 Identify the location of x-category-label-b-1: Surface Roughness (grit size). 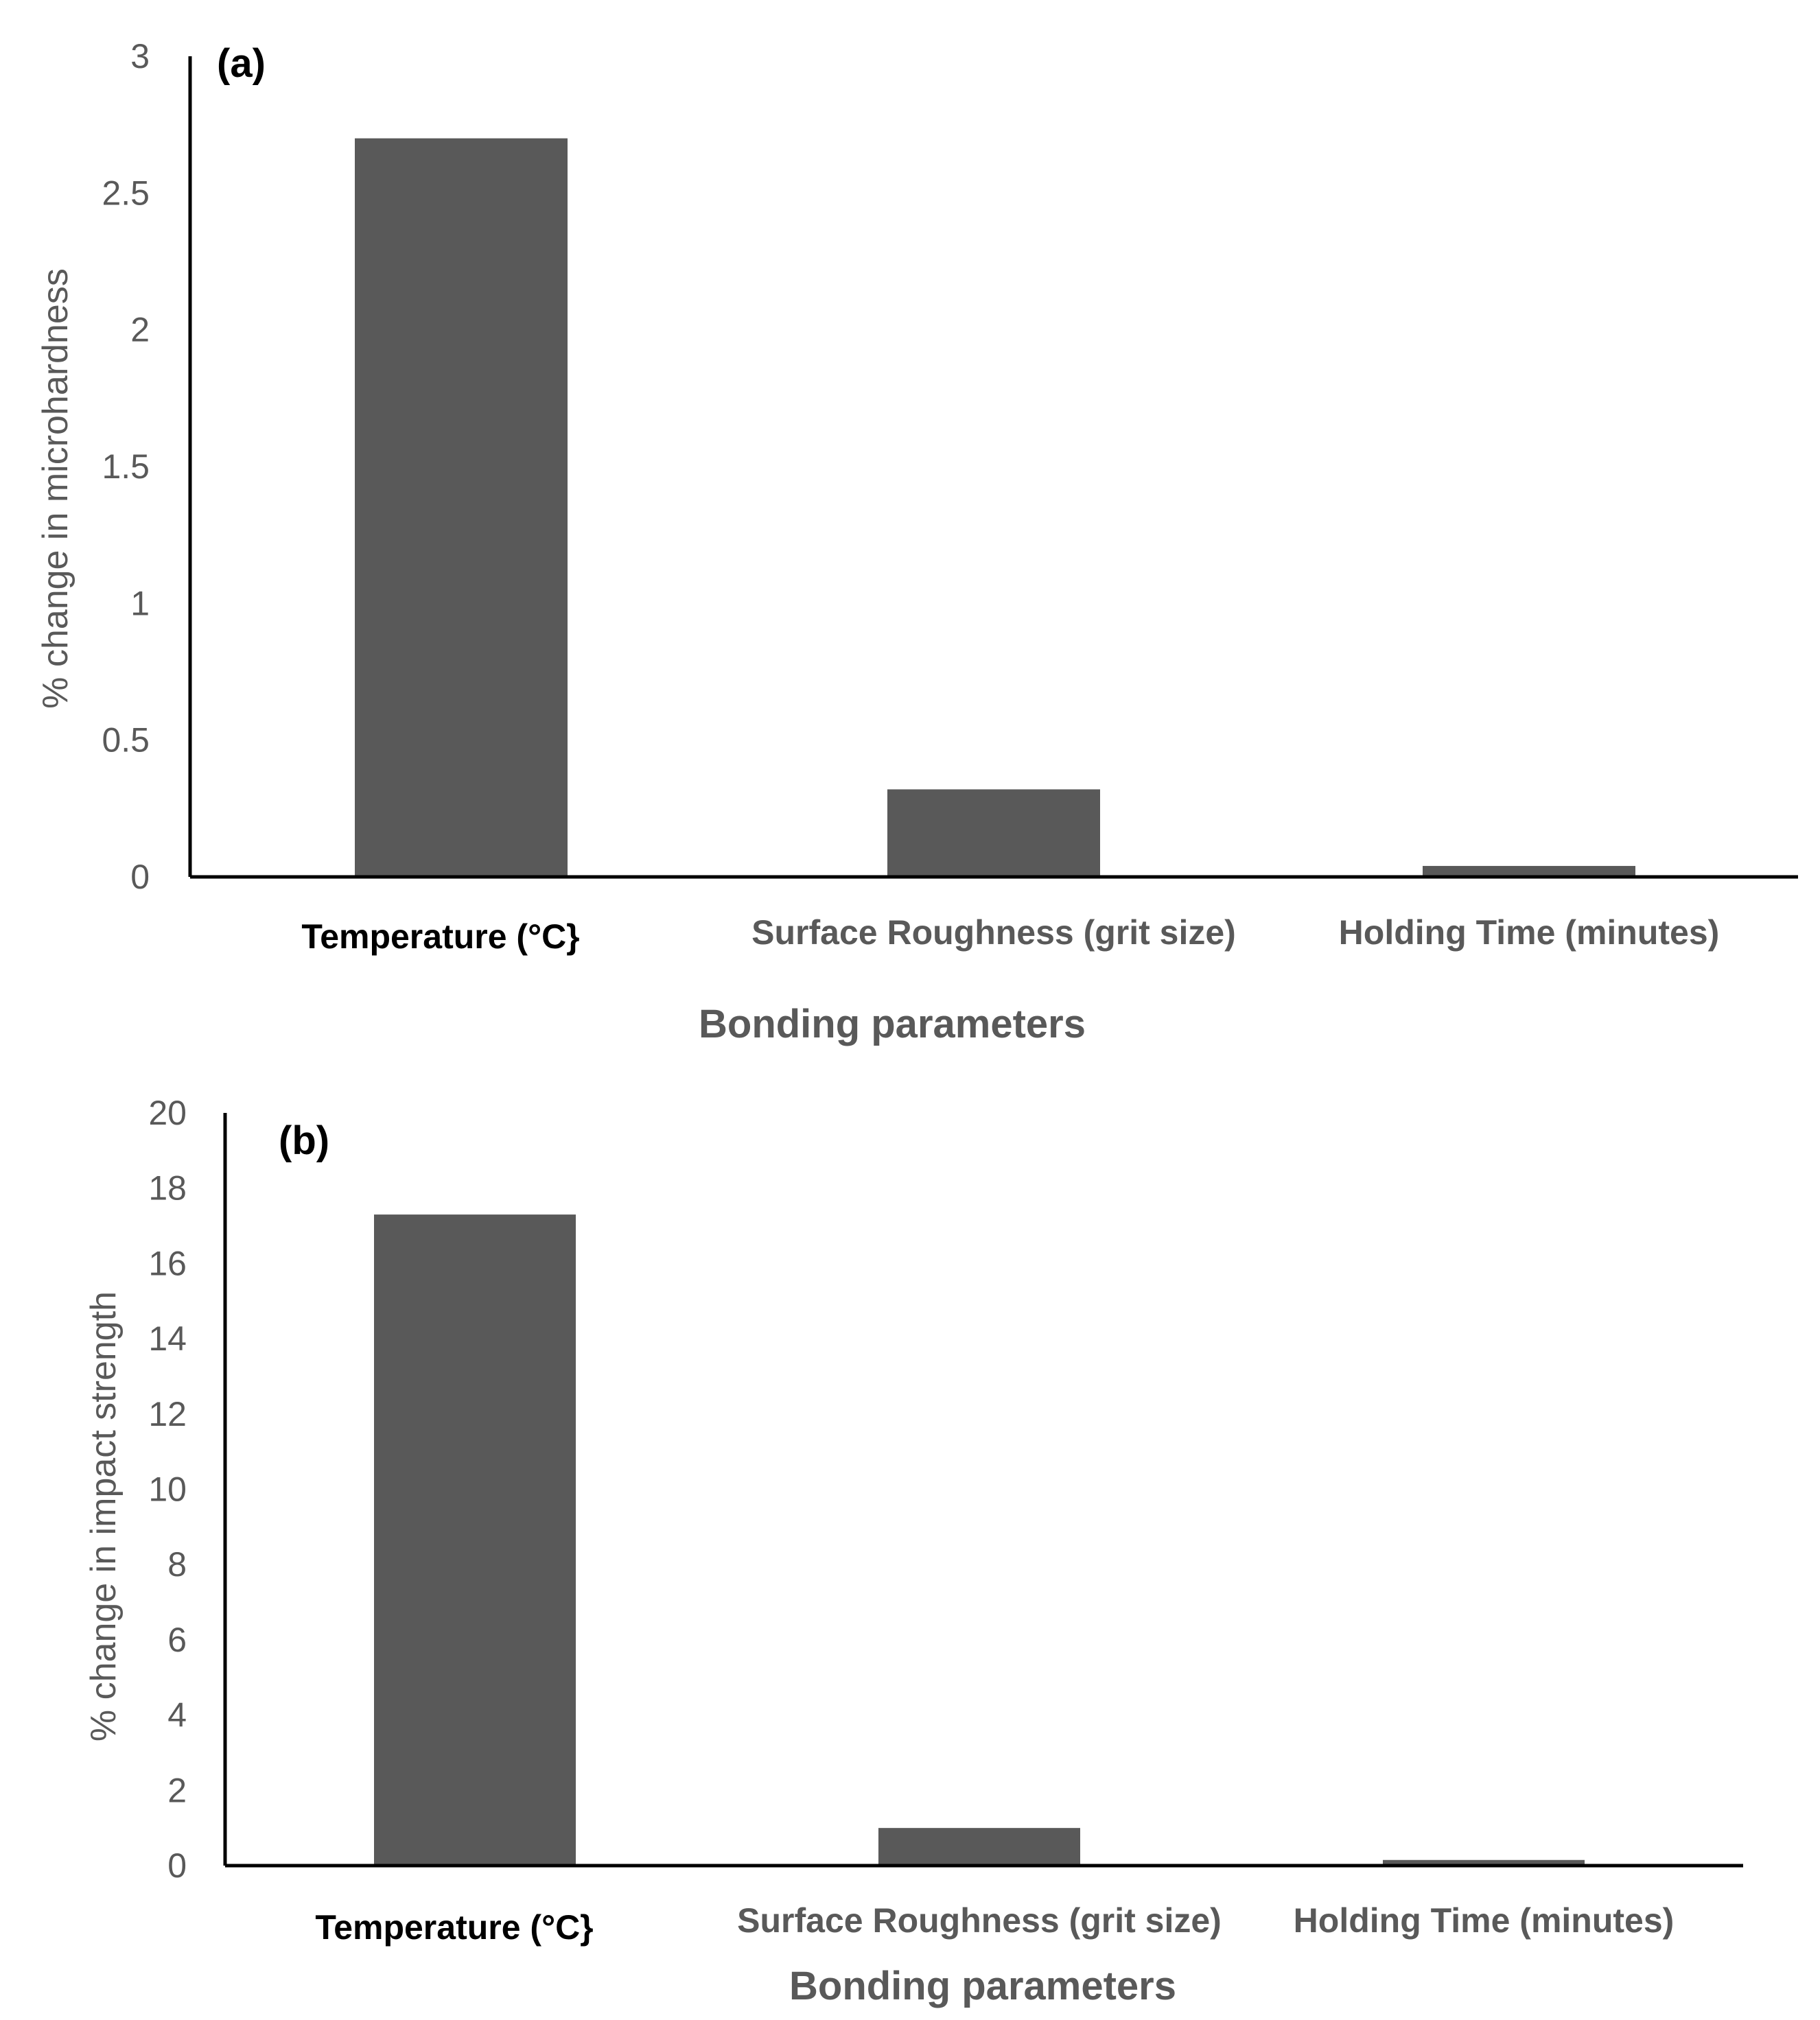
(979, 1920).